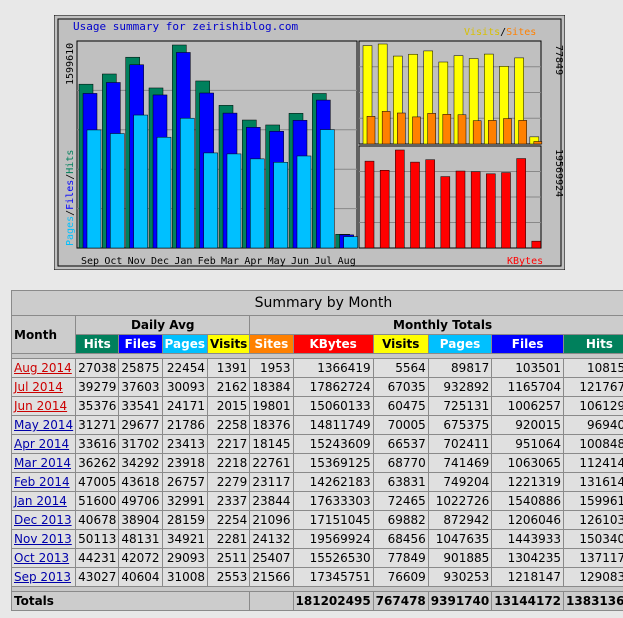 This screenshot has width=623, height=618. What do you see at coordinates (97, 539) in the screenshot?
I see `daily-value-cell: 50113` at bounding box center [97, 539].